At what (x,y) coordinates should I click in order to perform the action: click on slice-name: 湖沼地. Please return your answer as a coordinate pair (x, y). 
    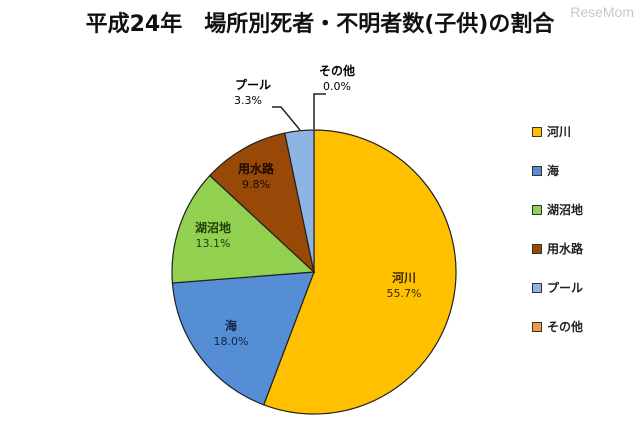
    Looking at the image, I should click on (213, 228).